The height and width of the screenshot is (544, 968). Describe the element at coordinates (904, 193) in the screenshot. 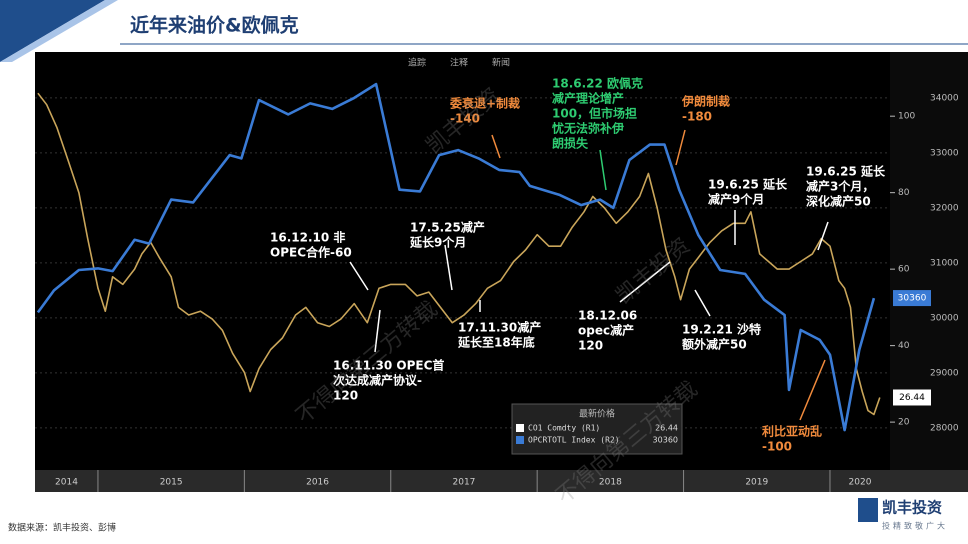

I see `y-tick-label: 80` at that location.